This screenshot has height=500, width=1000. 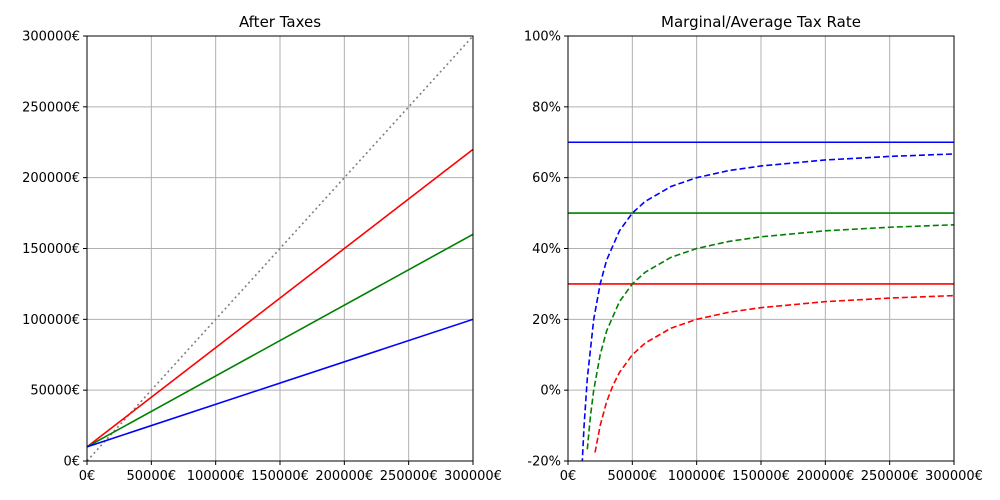 I want to click on y-tick-label: 250000€, so click(x=51, y=107).